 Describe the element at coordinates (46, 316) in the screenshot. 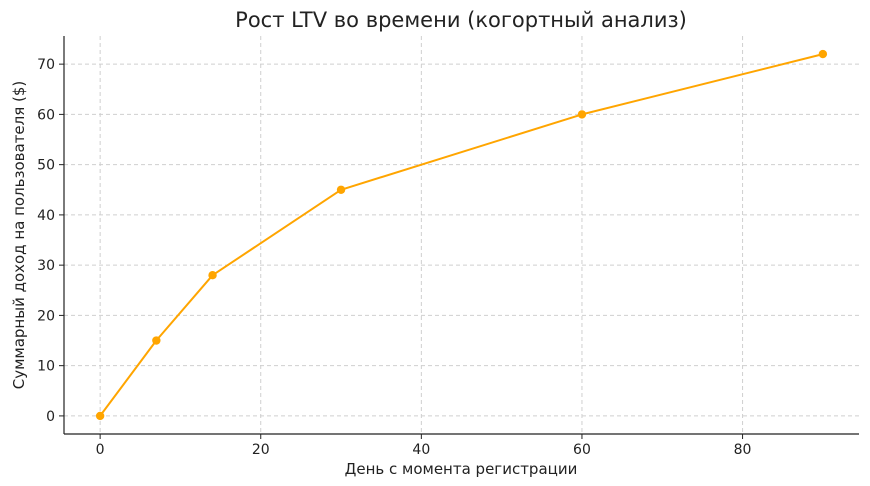

I see `y-tick-label: 20` at that location.